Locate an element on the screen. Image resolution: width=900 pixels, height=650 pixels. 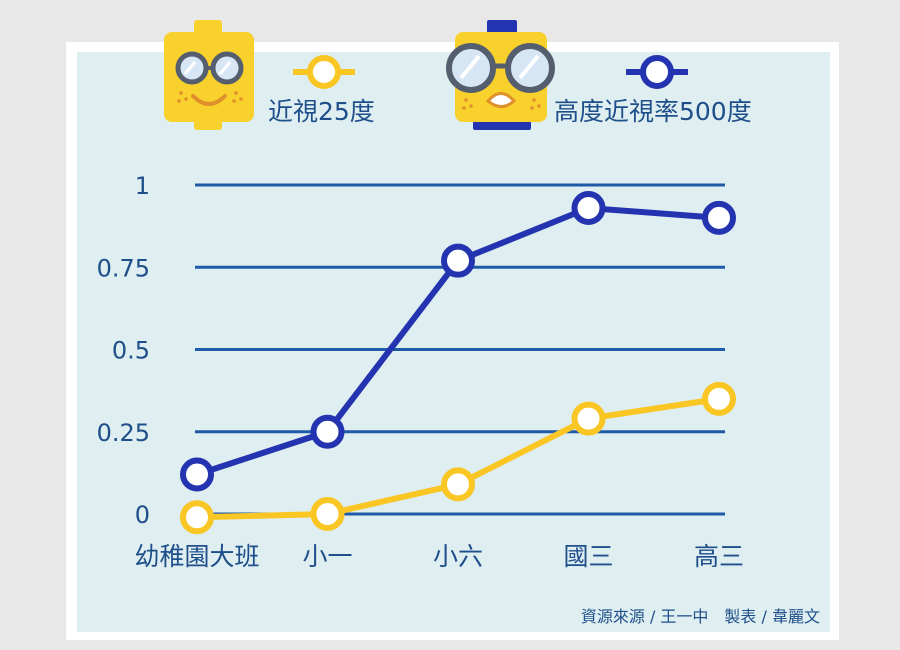
x-tick-label: 高三 is located at coordinates (719, 556).